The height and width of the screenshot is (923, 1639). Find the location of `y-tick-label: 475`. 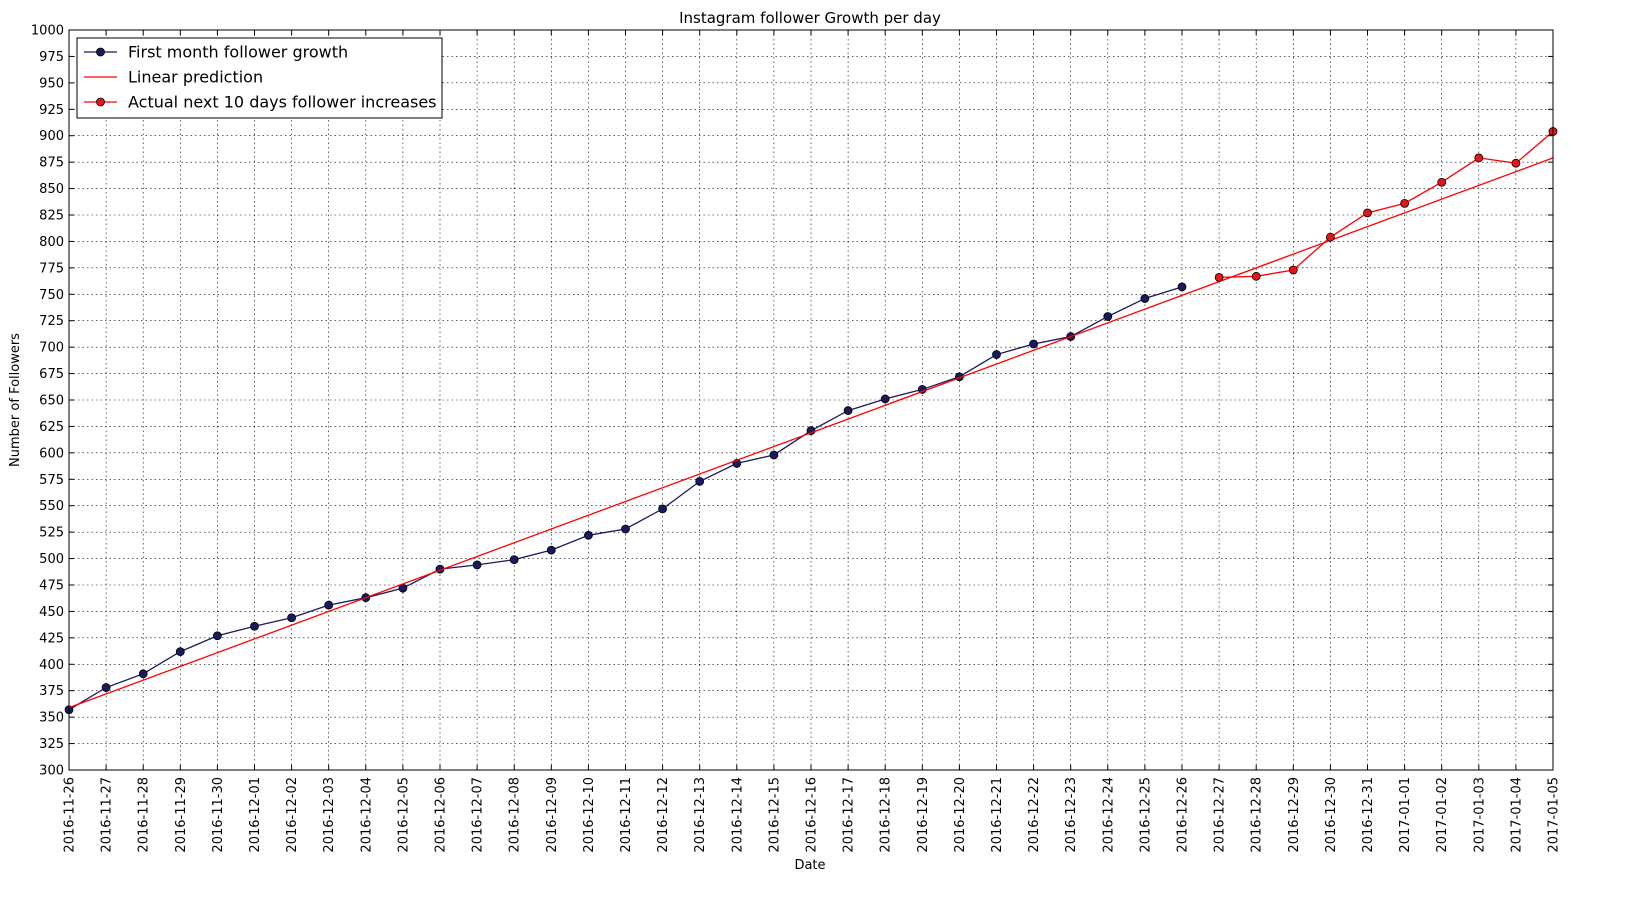

y-tick-label: 475 is located at coordinates (51, 586).